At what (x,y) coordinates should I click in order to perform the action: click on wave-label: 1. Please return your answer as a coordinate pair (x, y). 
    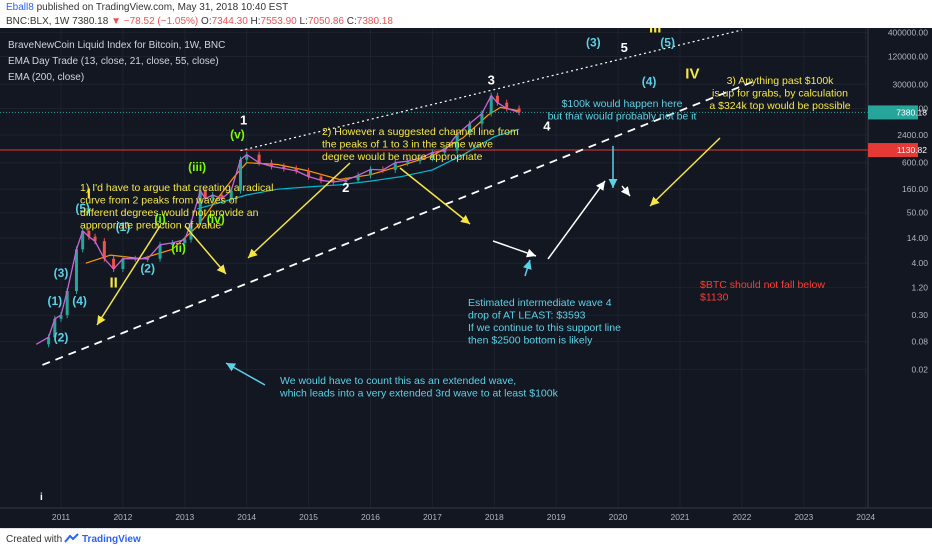
    Looking at the image, I should click on (243, 120).